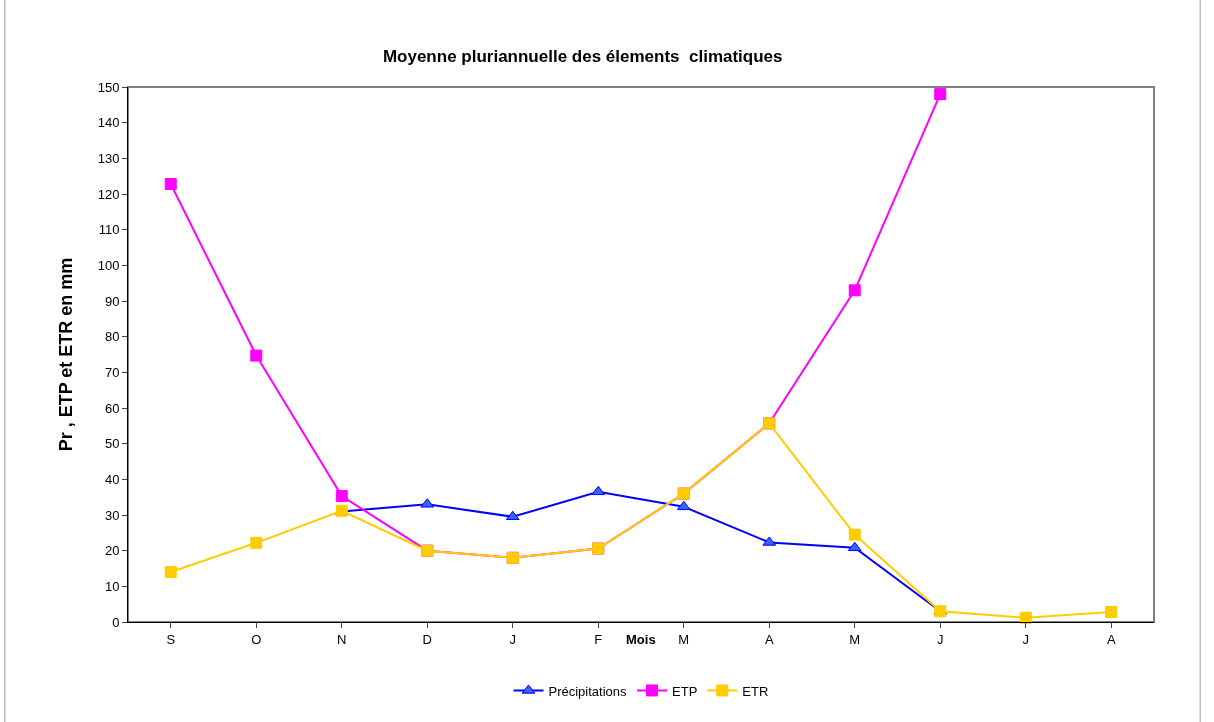 The width and height of the screenshot is (1214, 722). What do you see at coordinates (108, 123) in the screenshot?
I see `y-tick-label: 140` at bounding box center [108, 123].